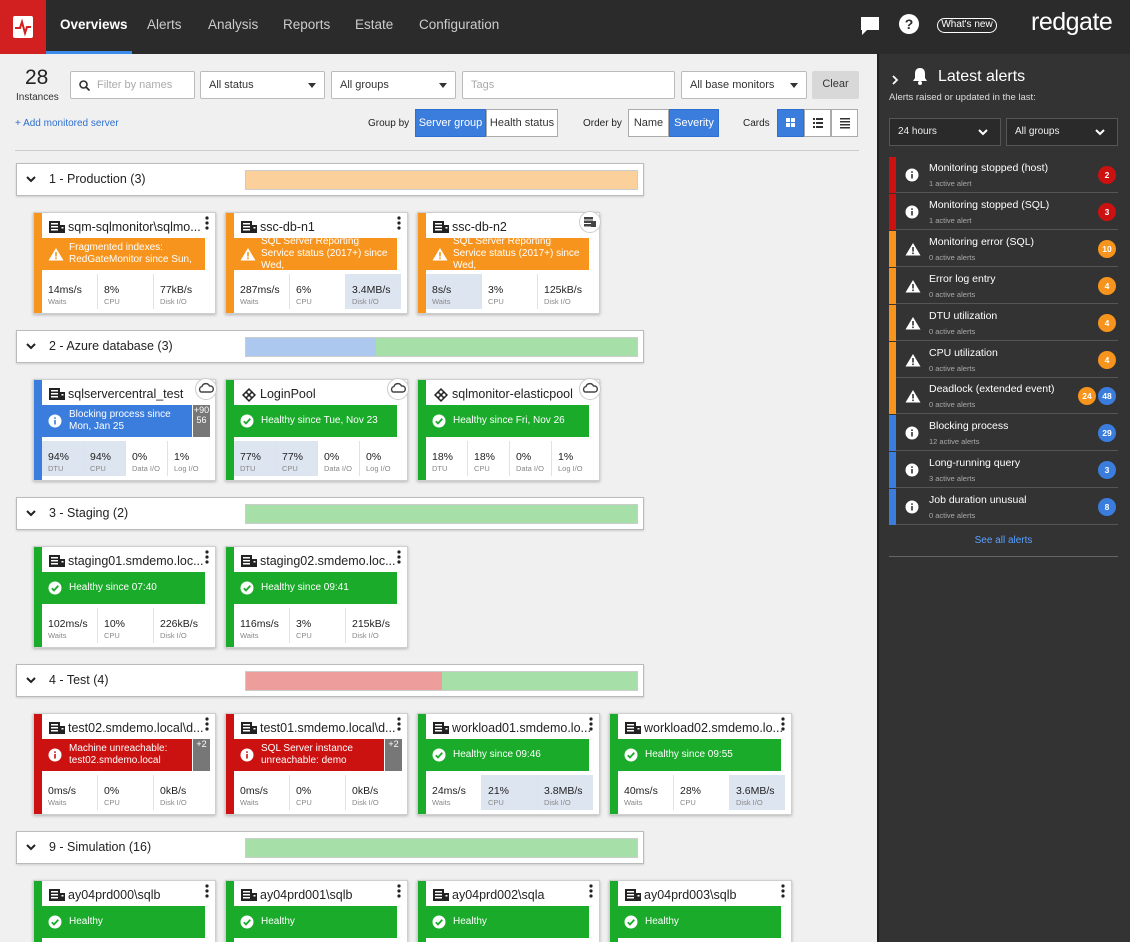  Describe the element at coordinates (509, 940) in the screenshot. I see `metrics-row` at that location.